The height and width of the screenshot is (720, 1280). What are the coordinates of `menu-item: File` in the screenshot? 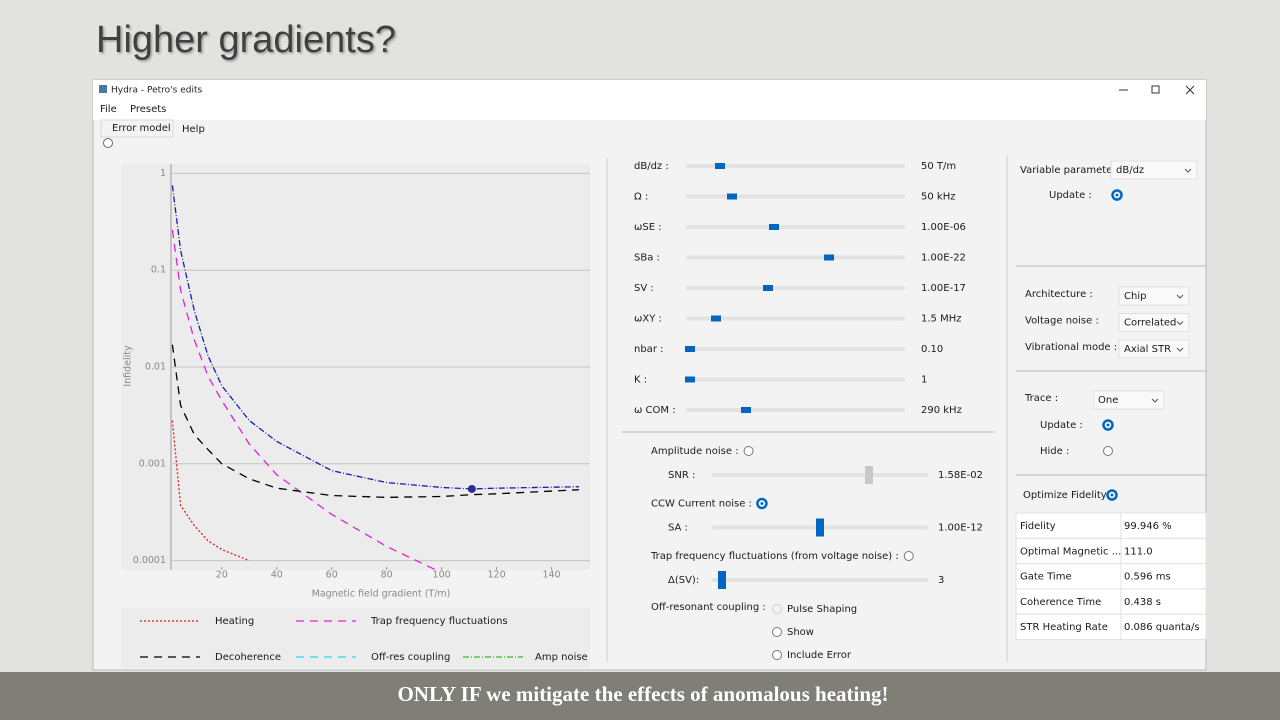 It's located at (108, 109).